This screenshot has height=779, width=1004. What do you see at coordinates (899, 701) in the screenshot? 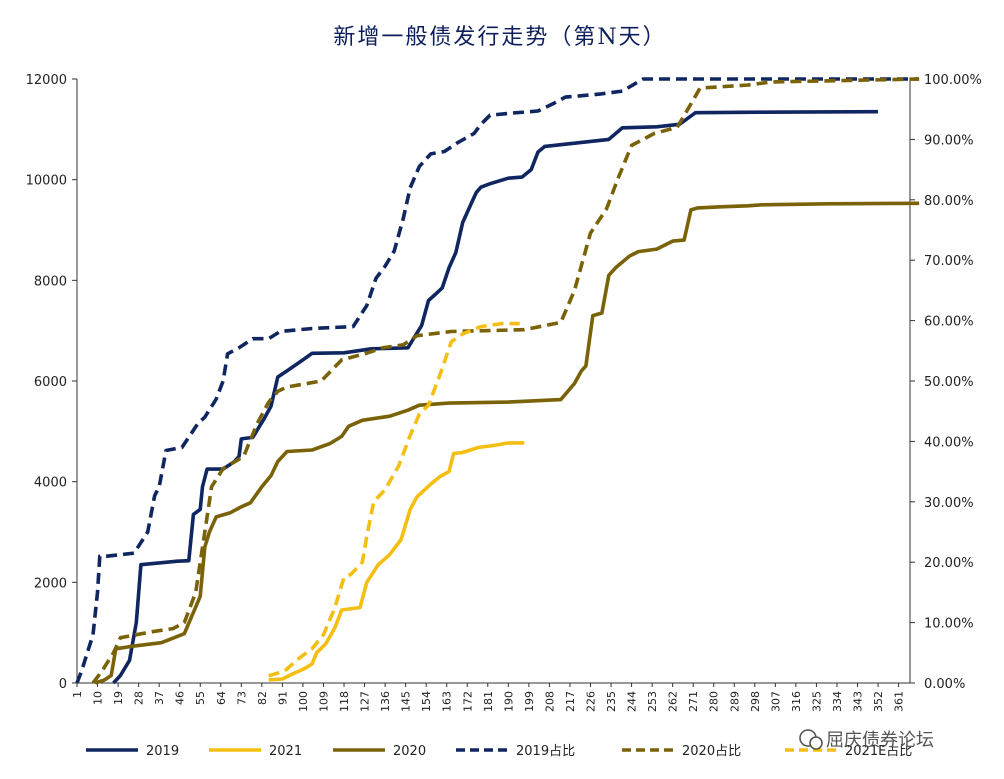
I see `x-tick-label: 361` at bounding box center [899, 701].